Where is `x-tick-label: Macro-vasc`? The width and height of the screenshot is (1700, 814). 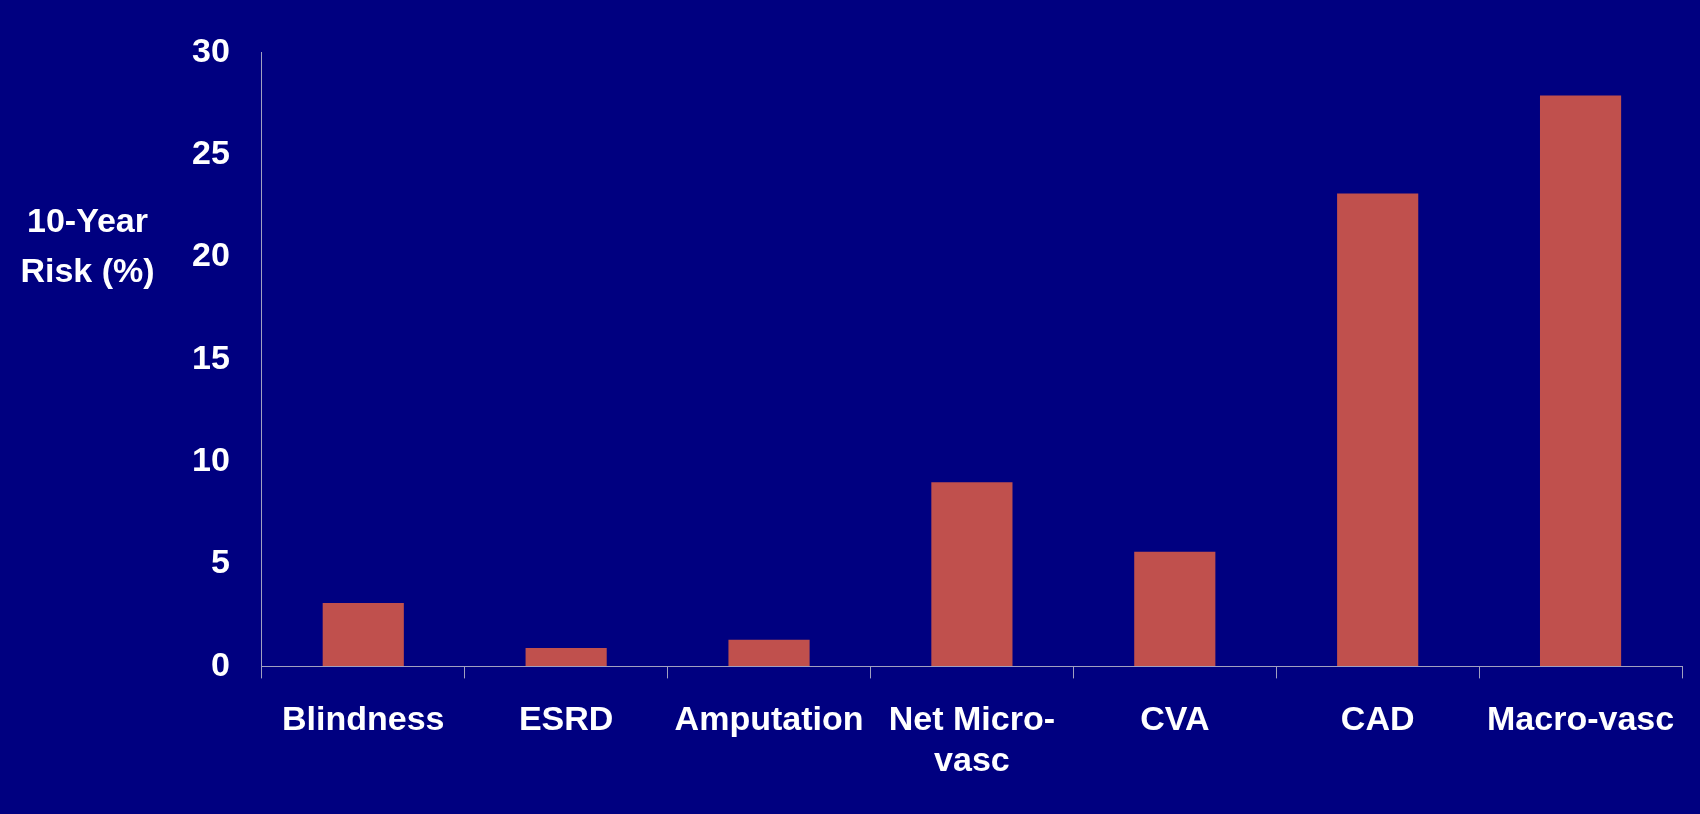
x-tick-label: Macro-vasc is located at coordinates (1581, 718).